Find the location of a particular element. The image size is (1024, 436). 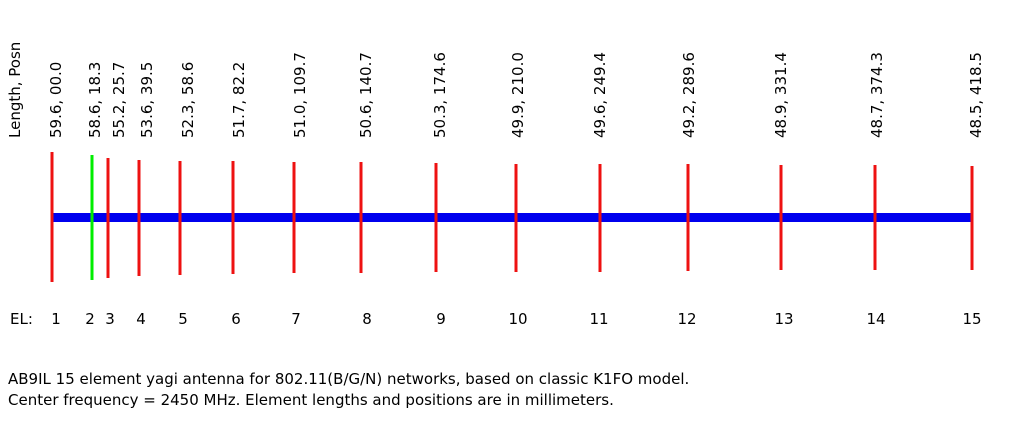

element-label: 49.2, 289.6 is located at coordinates (689, 95).